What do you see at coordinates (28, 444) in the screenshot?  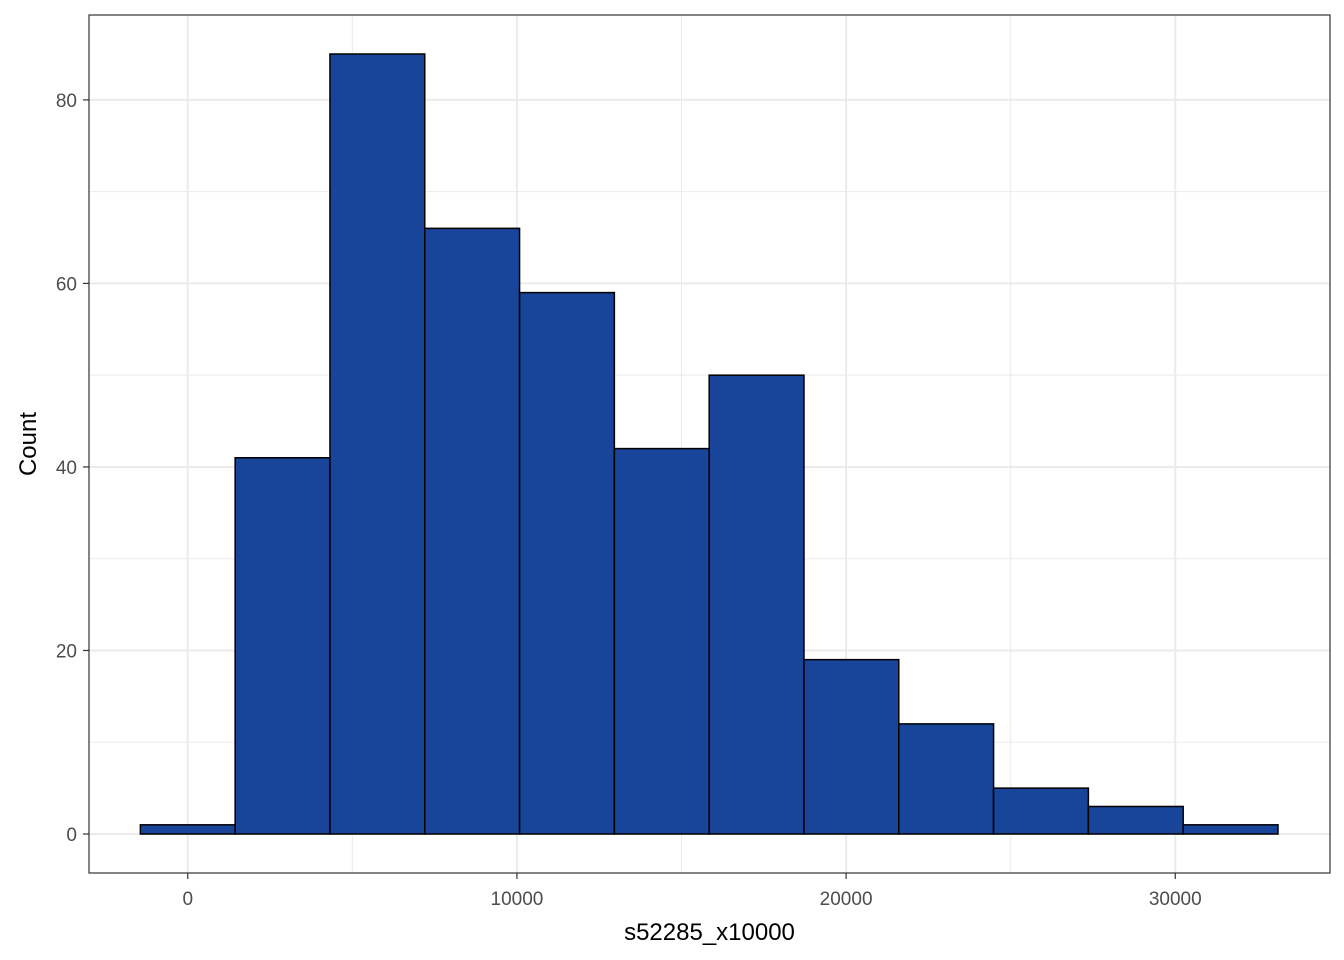 I see `y-axis-title: Count` at bounding box center [28, 444].